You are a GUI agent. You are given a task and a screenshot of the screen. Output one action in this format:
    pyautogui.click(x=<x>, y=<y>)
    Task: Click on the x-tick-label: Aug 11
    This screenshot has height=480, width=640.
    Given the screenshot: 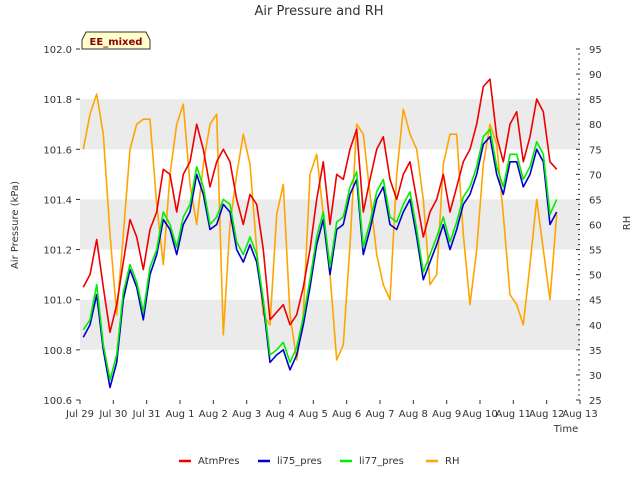 What is the action you would take?
    pyautogui.click(x=513, y=414)
    